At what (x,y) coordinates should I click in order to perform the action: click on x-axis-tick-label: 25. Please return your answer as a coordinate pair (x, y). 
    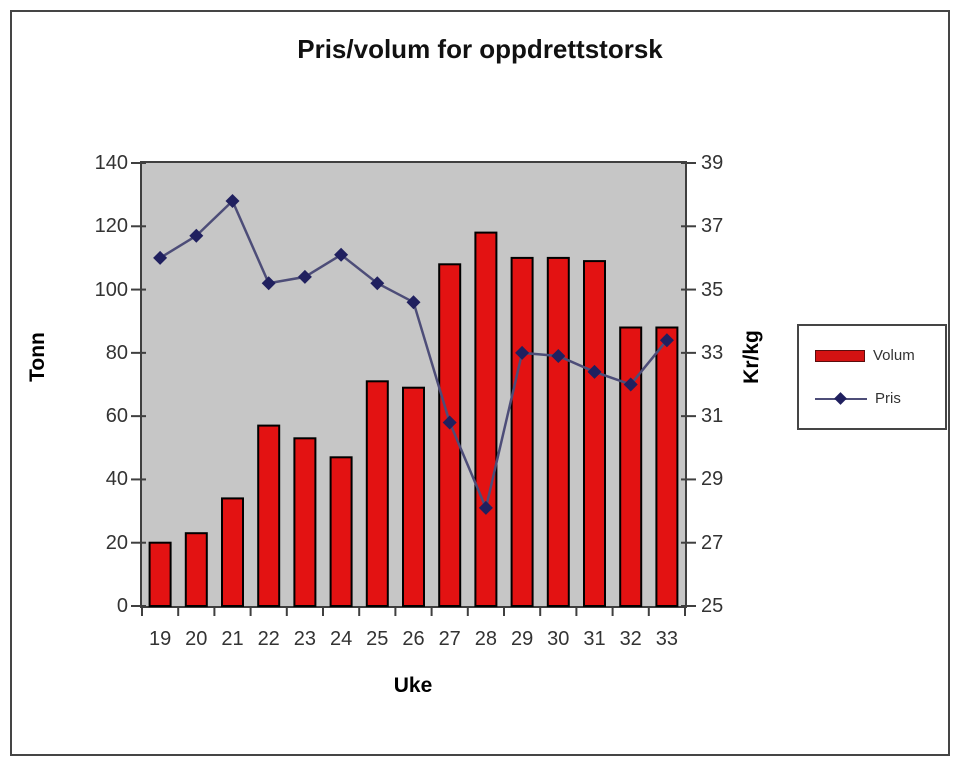
    Looking at the image, I should click on (377, 639).